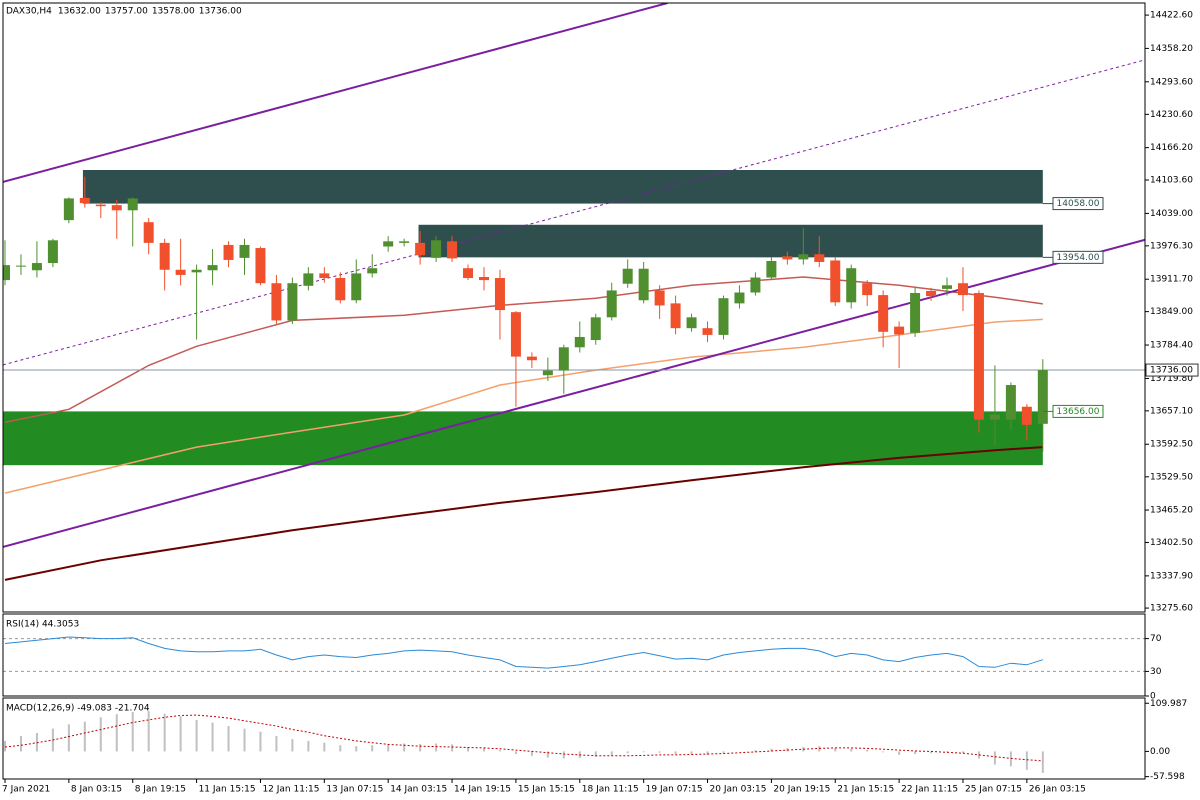 The image size is (1200, 800). Describe the element at coordinates (96, 790) in the screenshot. I see `x-tick-label: 8 Jan 03:15` at that location.